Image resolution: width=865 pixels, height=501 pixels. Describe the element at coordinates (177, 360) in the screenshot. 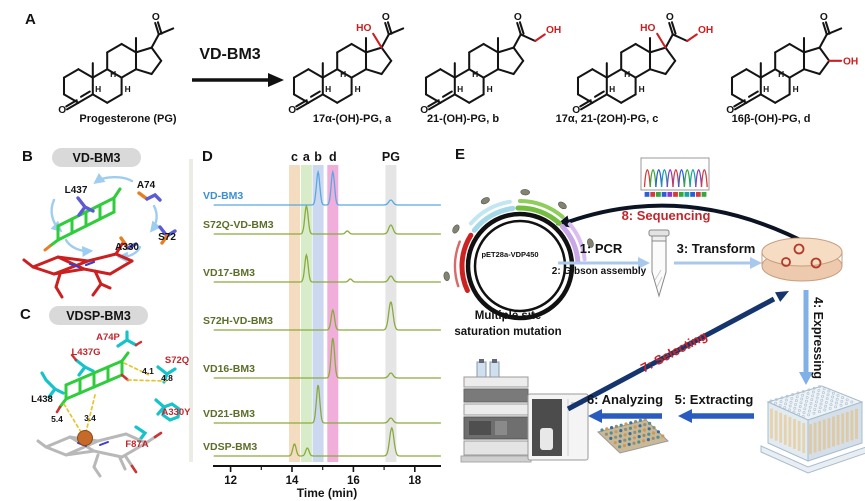

I see `mutation-label-s72q: S72Q` at that location.